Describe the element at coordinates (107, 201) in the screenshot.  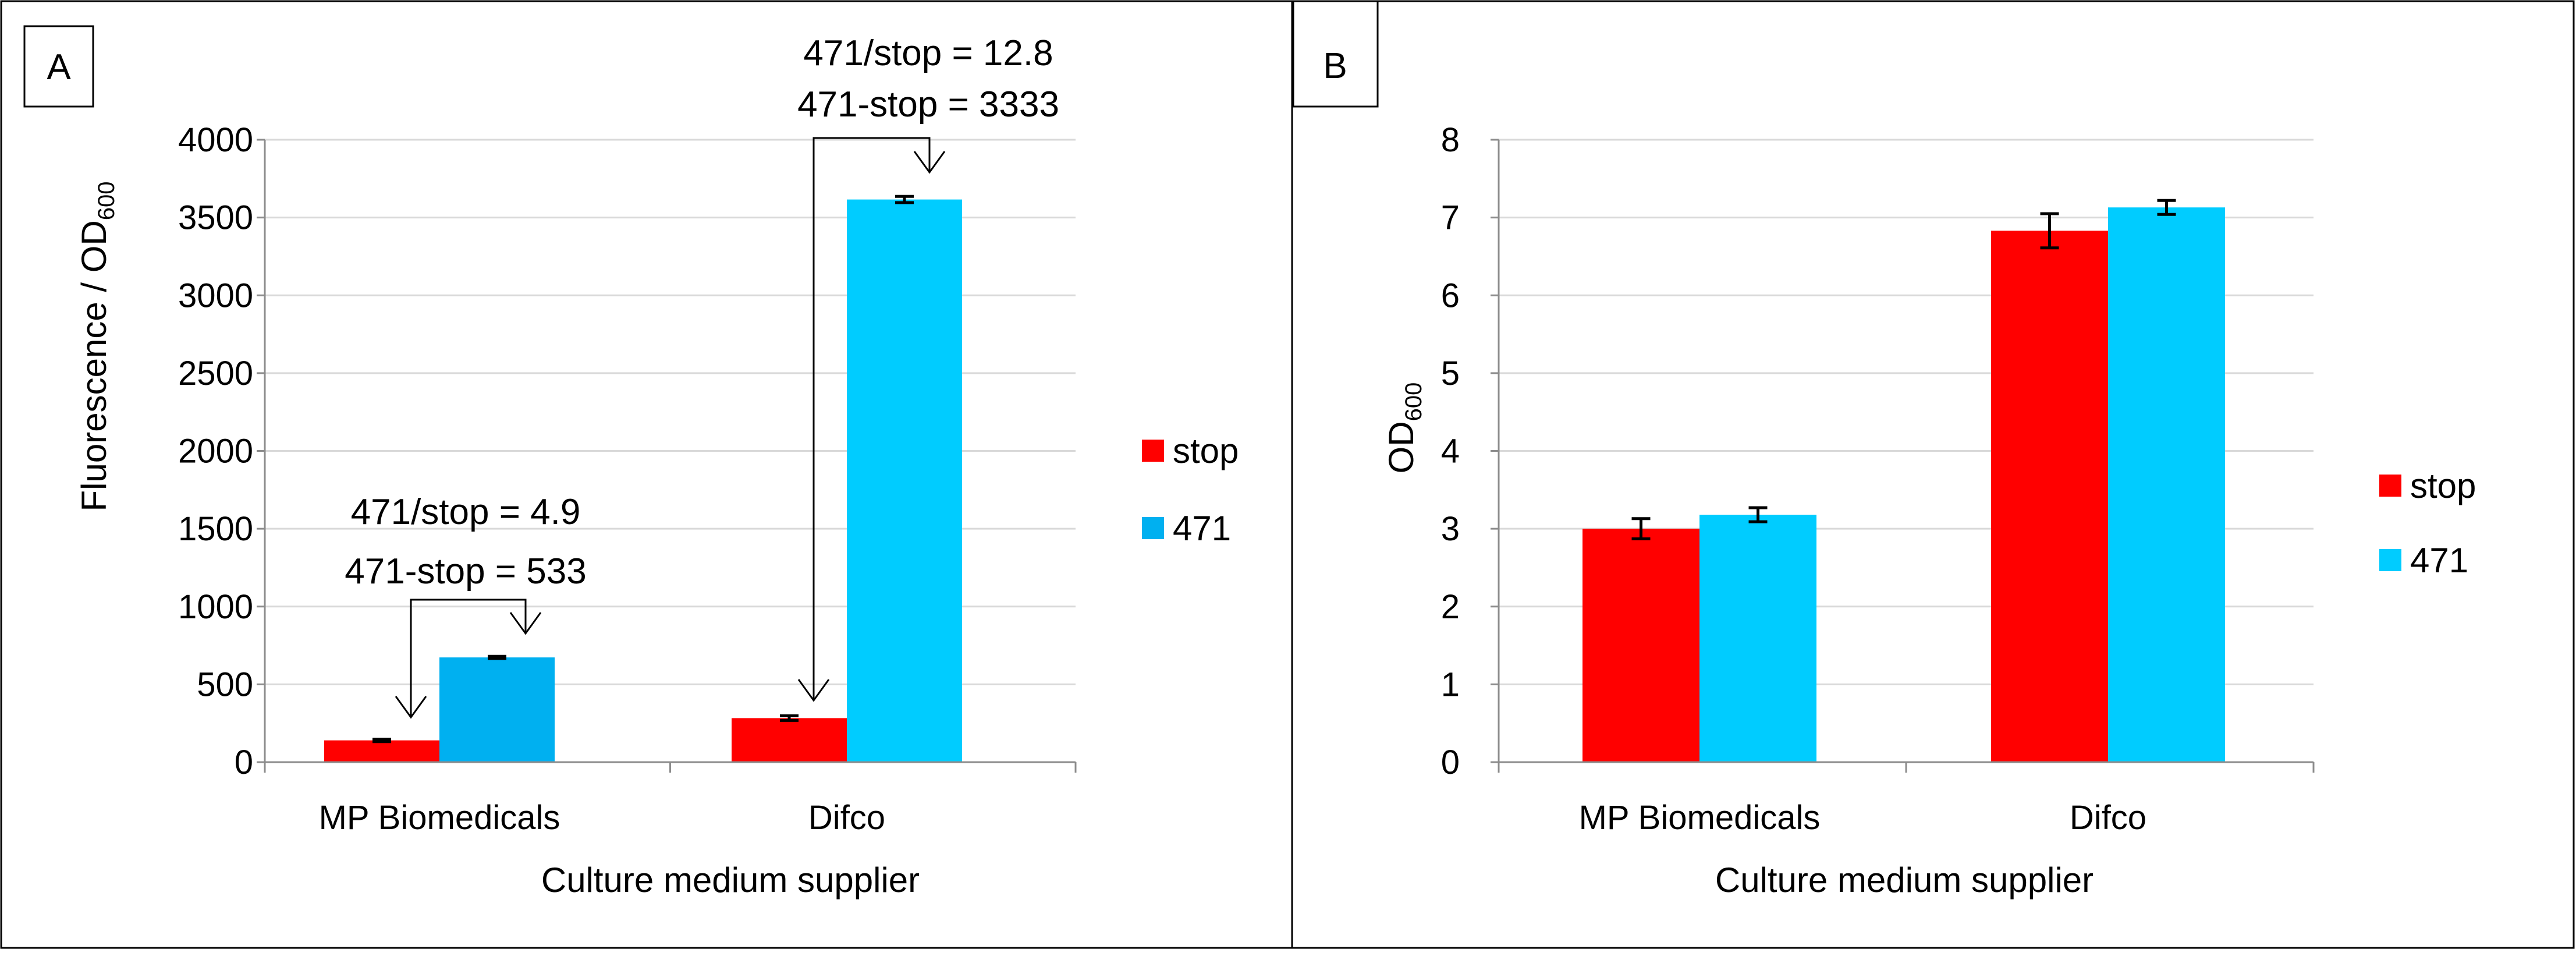
I see `panel-a-y-axis-title-subscript: 600` at that location.